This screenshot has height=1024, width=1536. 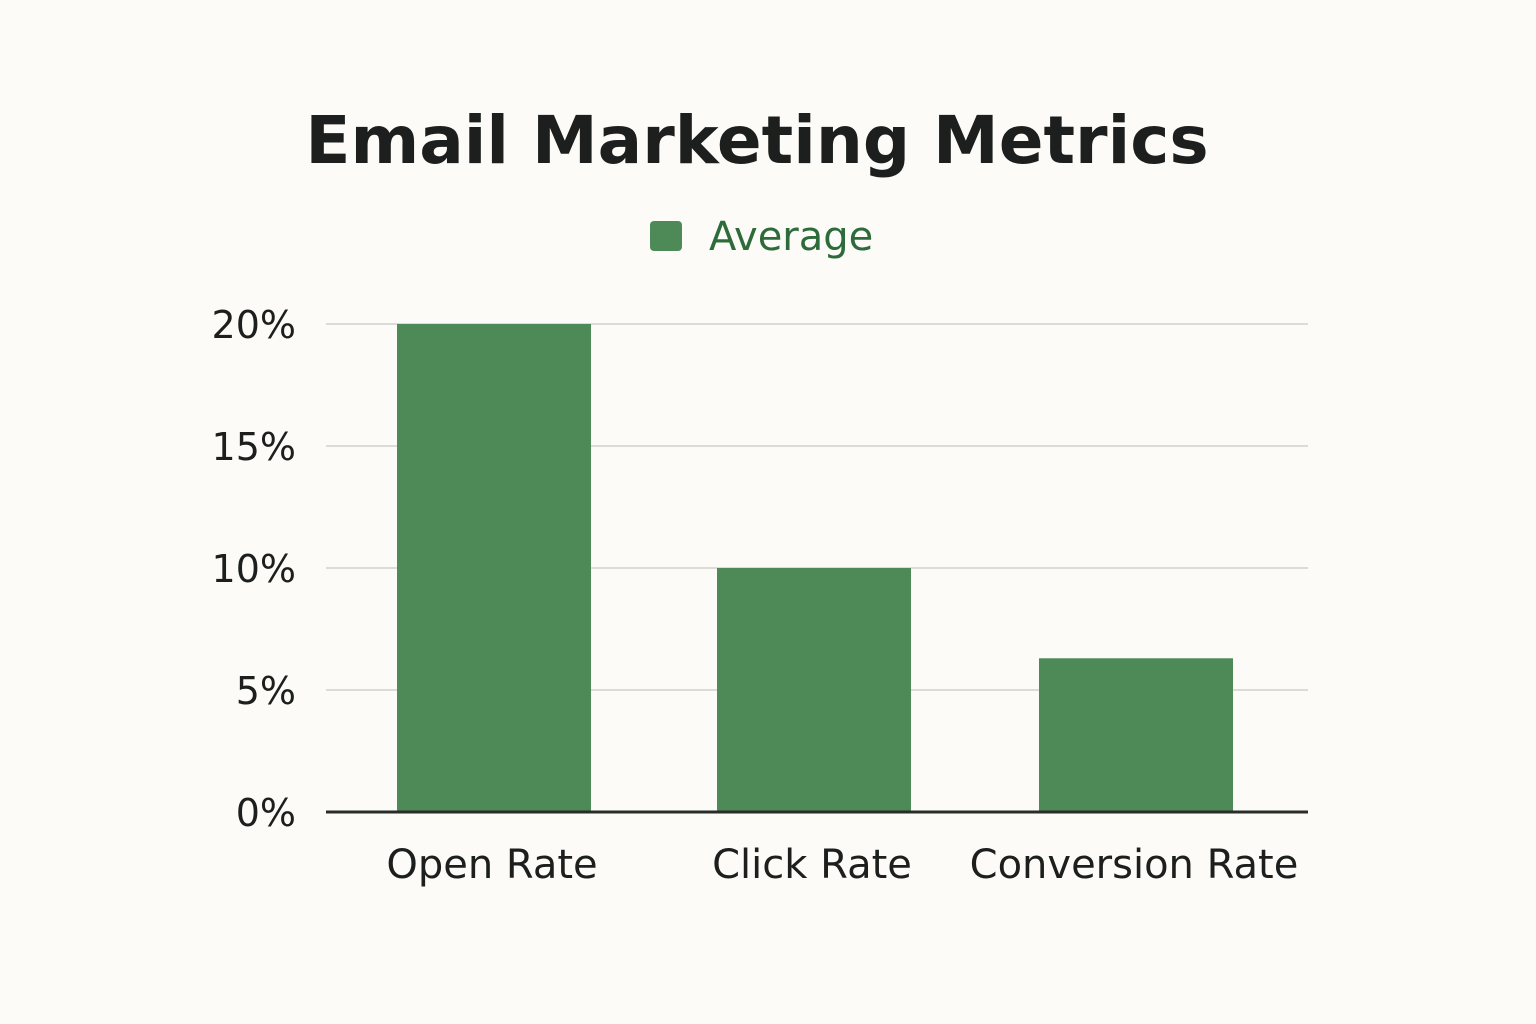 What do you see at coordinates (814, 690) in the screenshot?
I see `bar-click-rate` at bounding box center [814, 690].